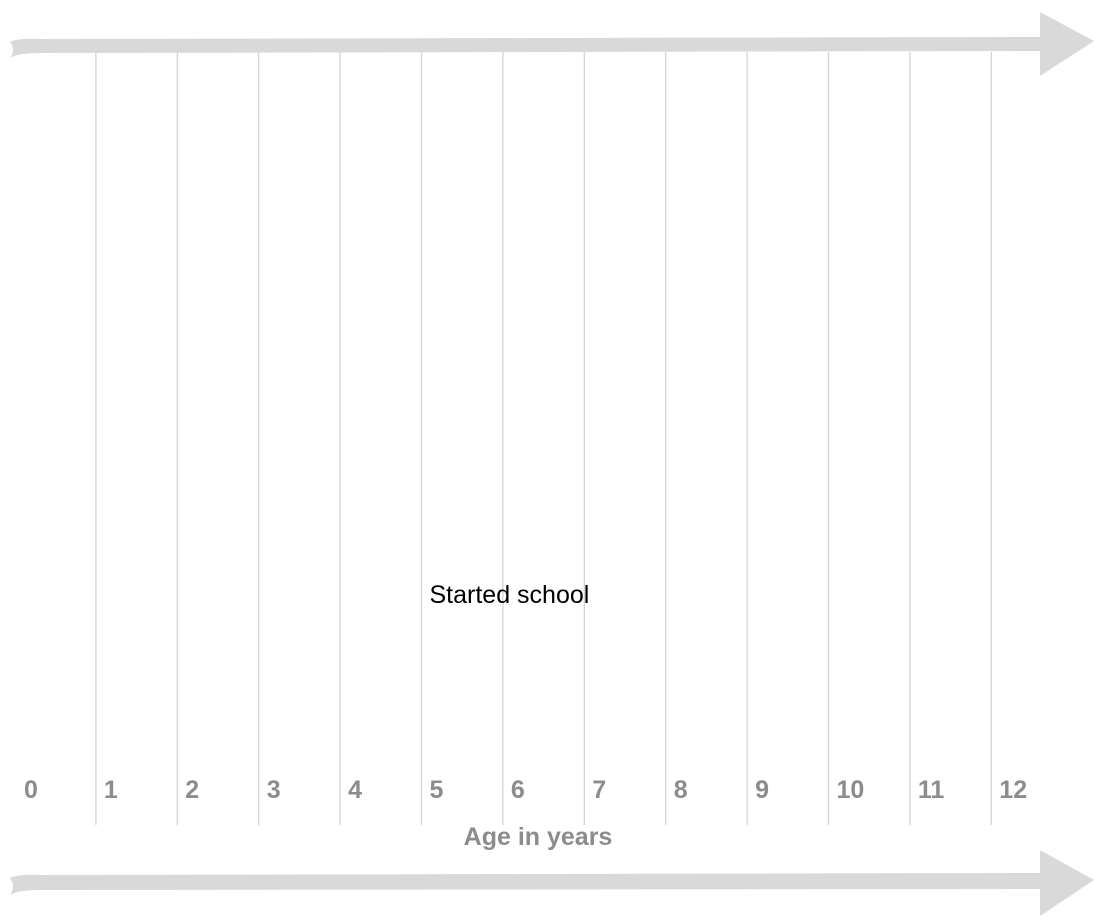 The image size is (1094, 921). What do you see at coordinates (111, 790) in the screenshot?
I see `tick-label-1: 1` at bounding box center [111, 790].